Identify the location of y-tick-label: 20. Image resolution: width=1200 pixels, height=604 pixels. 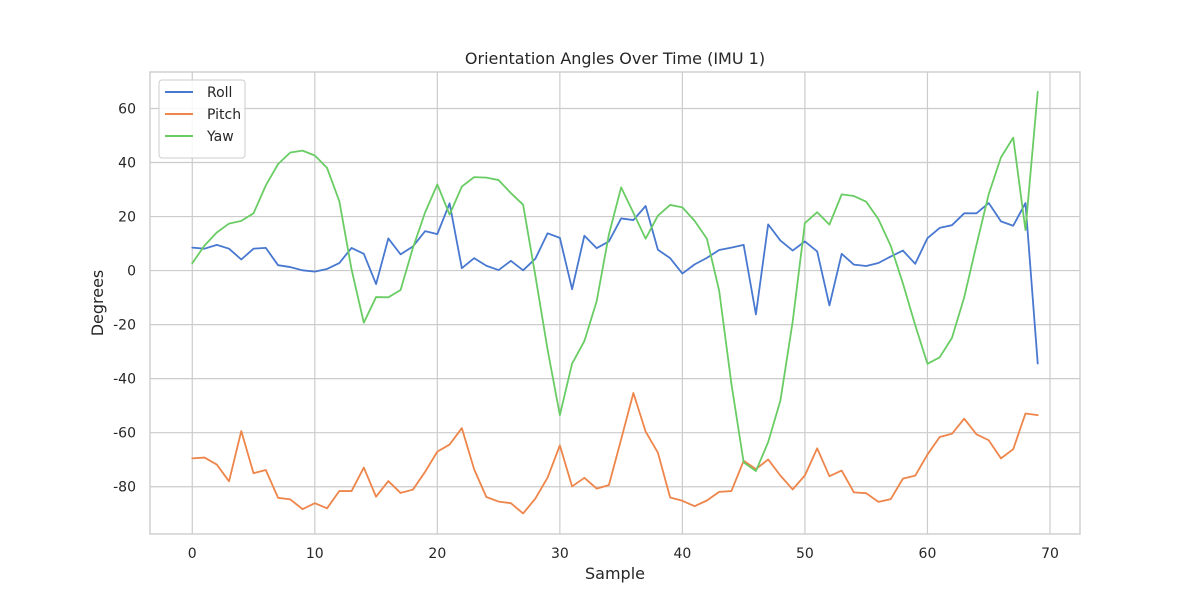
(127, 218).